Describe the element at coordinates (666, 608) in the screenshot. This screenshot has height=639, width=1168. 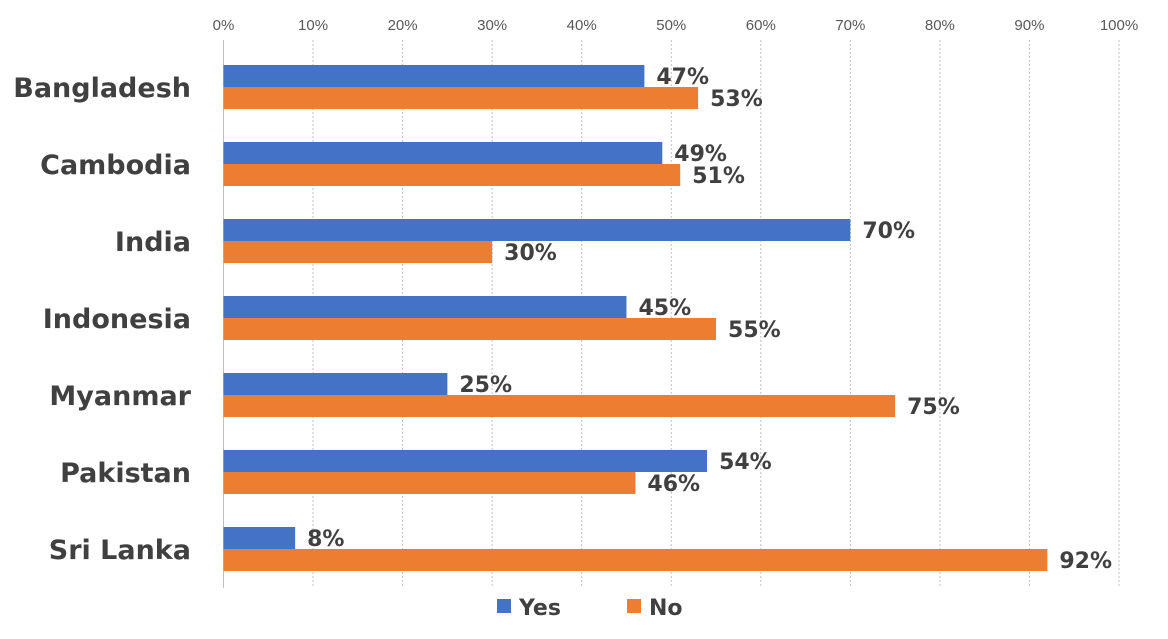
I see `legend-label-no: No` at that location.